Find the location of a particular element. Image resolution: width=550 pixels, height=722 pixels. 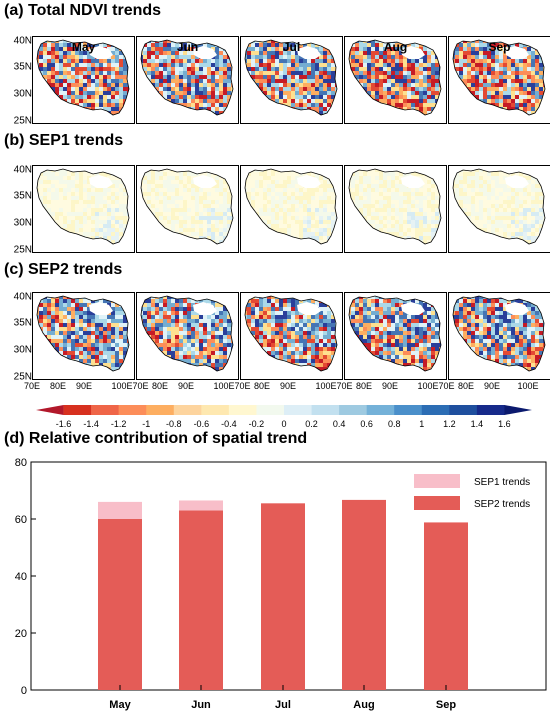

y-tick-label: 40 is located at coordinates (21, 577).